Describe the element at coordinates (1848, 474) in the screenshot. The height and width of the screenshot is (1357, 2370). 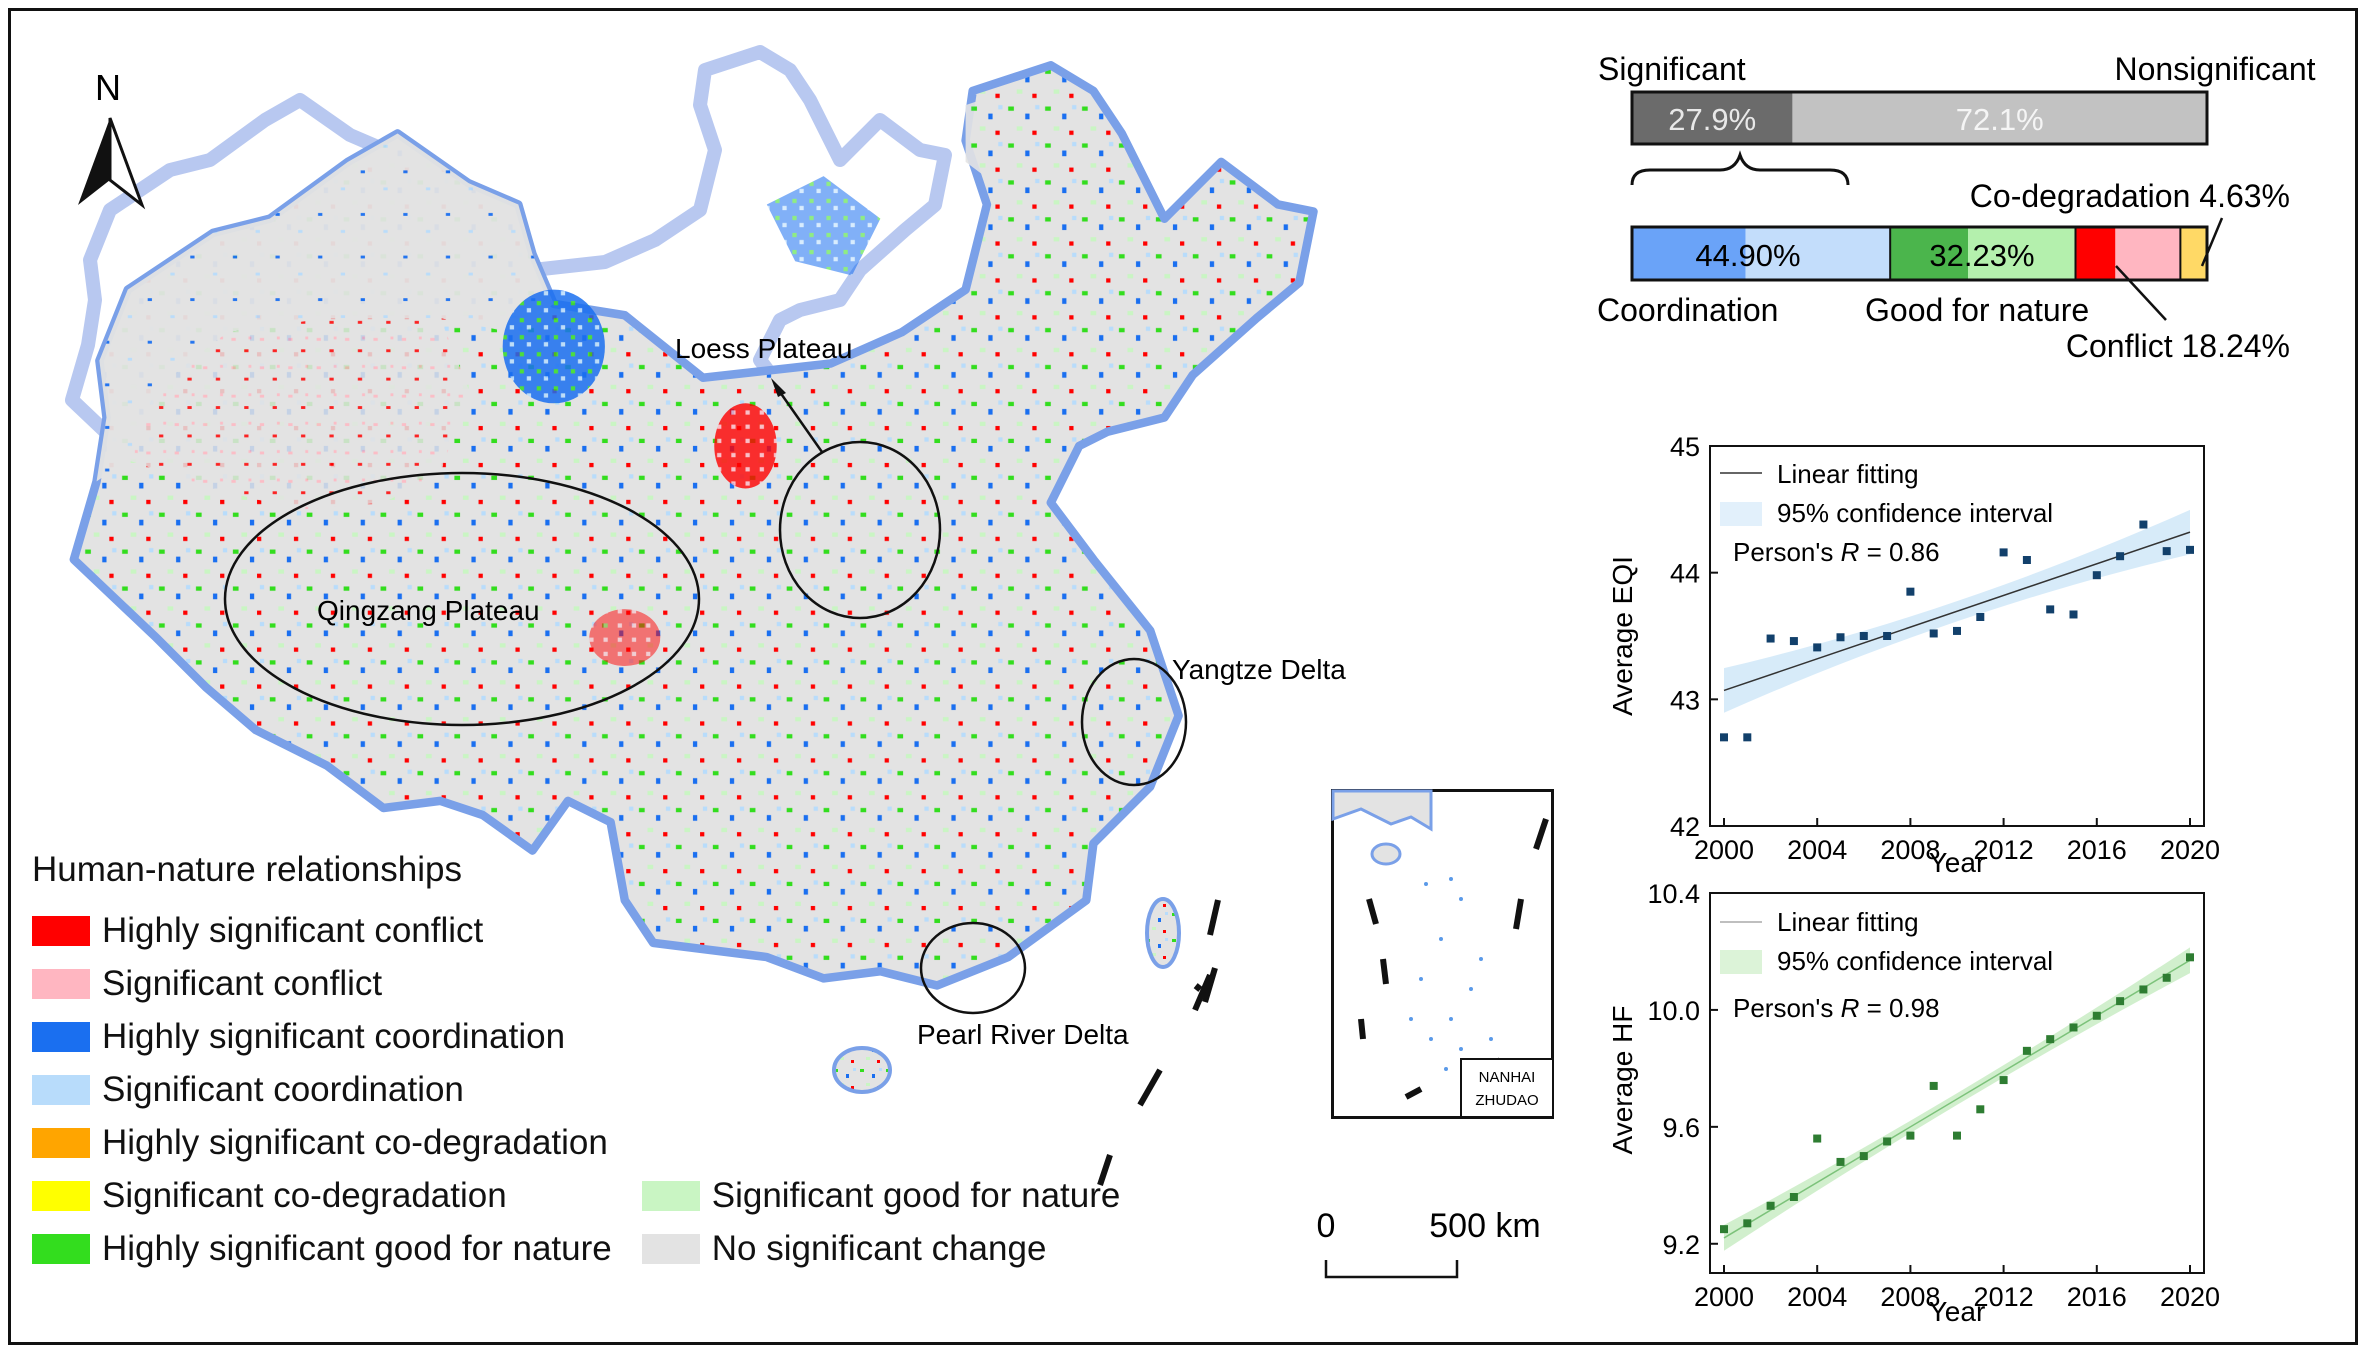
I see `eqi-legend-fit: Linear fitting` at that location.